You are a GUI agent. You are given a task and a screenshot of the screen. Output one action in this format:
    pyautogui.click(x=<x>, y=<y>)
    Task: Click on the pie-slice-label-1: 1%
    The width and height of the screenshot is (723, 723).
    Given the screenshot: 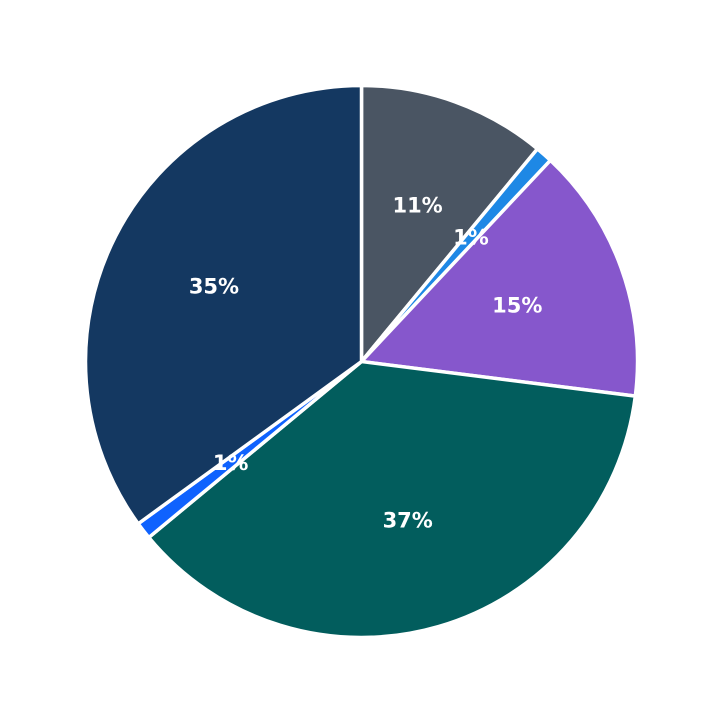 What is the action you would take?
    pyautogui.click(x=471, y=237)
    